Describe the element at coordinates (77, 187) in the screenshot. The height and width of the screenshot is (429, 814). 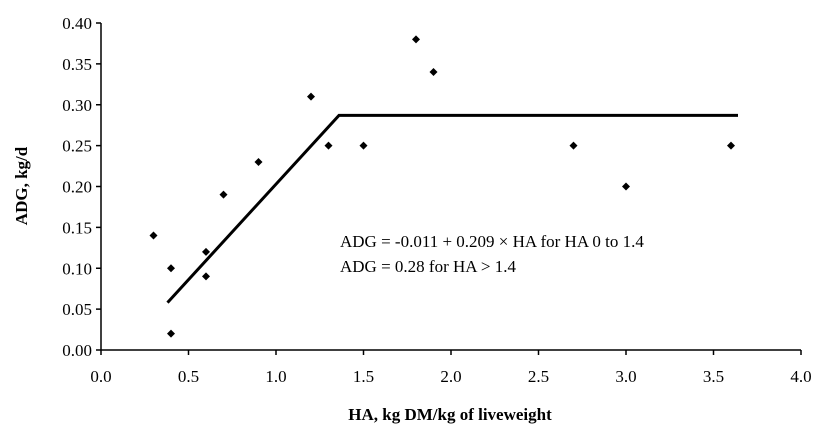
I see `y-tick-label: 0.20` at that location.